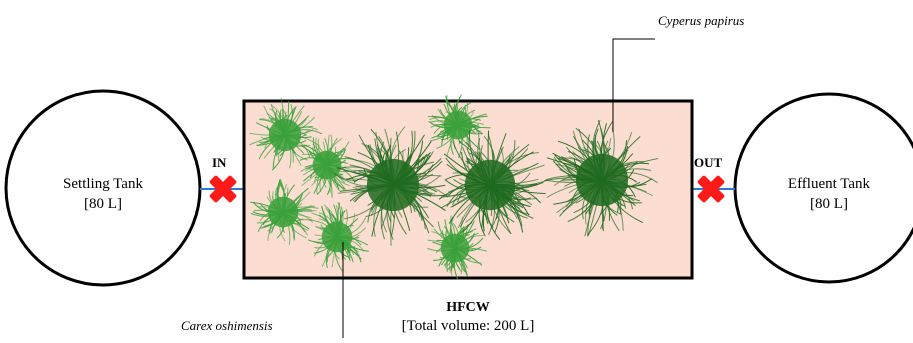 This screenshot has height=343, width=913. Describe the element at coordinates (103, 194) in the screenshot. I see `settling-tank-label: Settling Tank [80 L]` at that location.